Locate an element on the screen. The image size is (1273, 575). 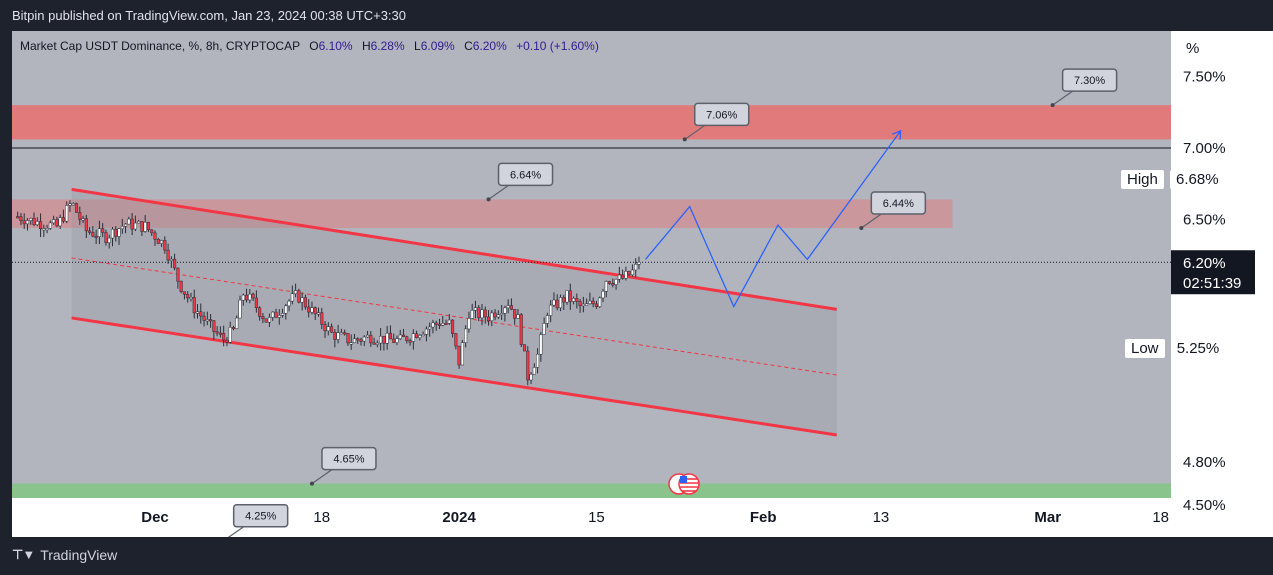
channel-lower-line is located at coordinates (454, 376).